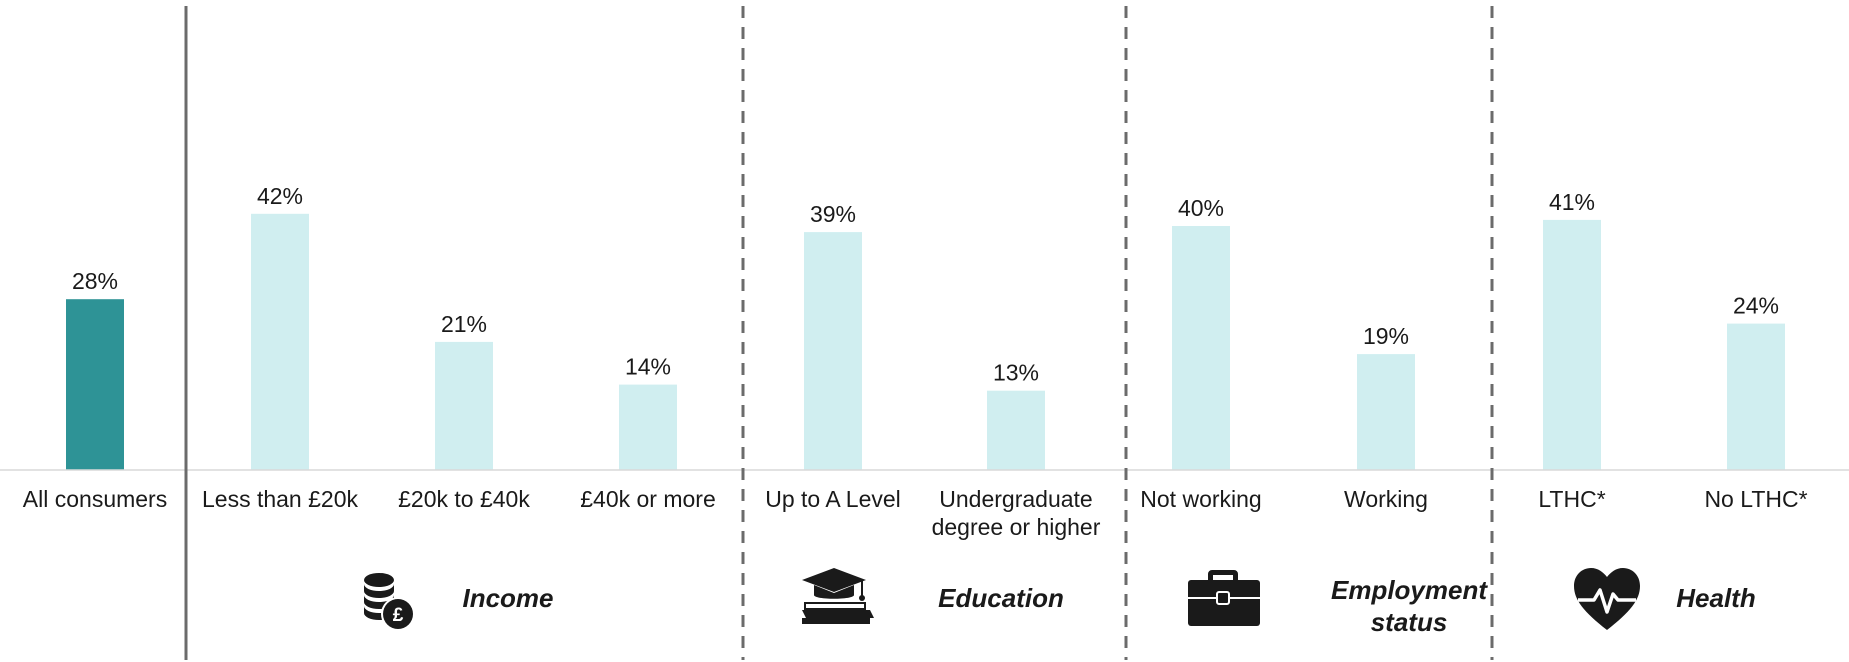  I want to click on value-label: 21%, so click(464, 324).